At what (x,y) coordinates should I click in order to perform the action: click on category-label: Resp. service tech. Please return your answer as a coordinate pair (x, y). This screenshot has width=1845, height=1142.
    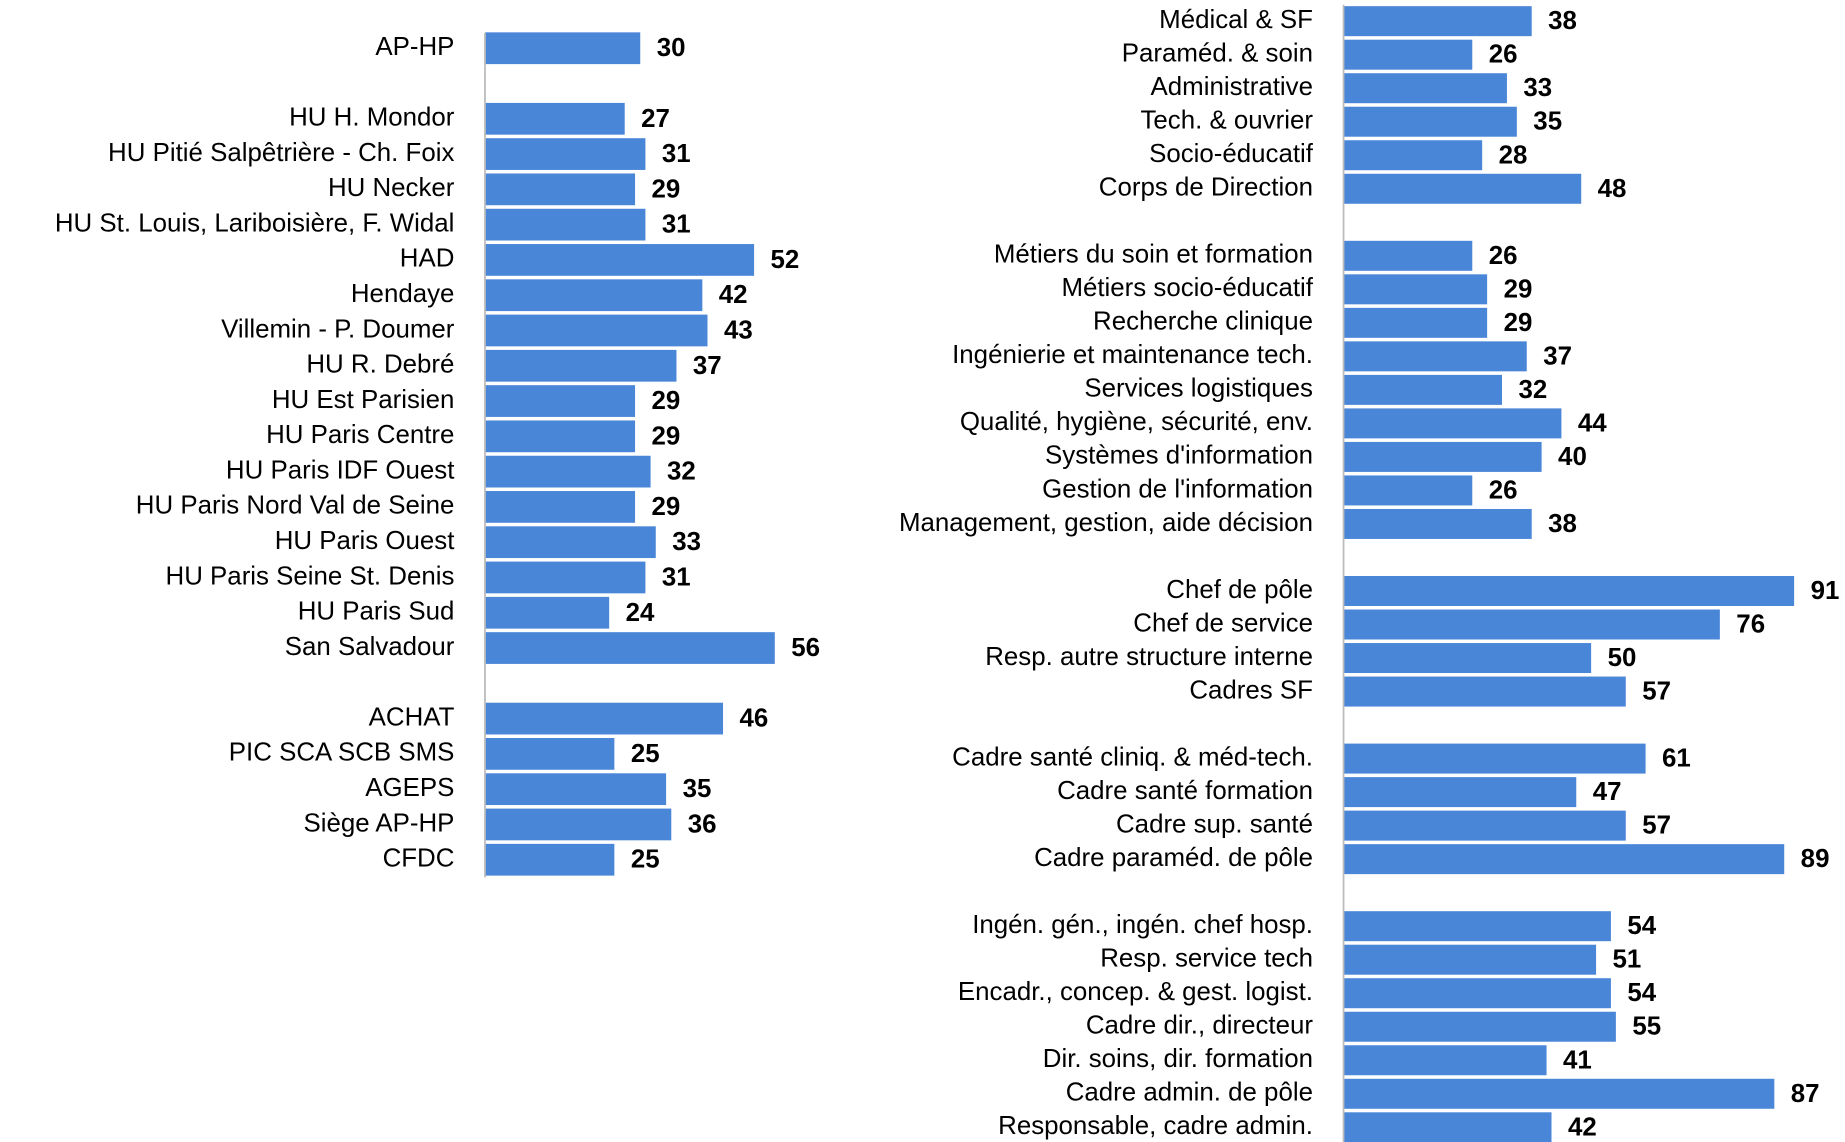
    Looking at the image, I should click on (1206, 959).